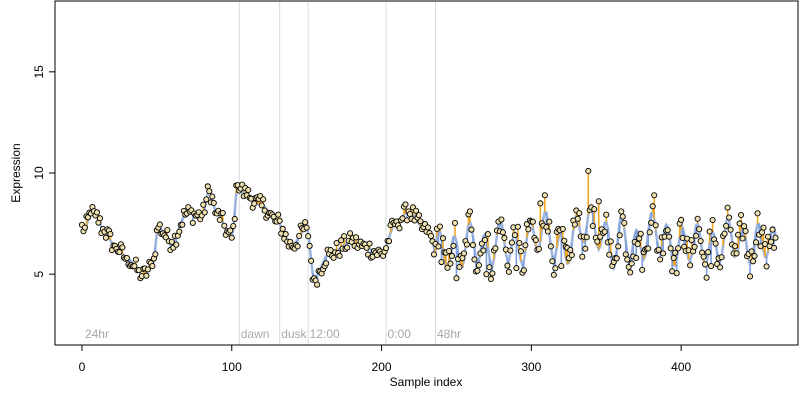  What do you see at coordinates (97, 334) in the screenshot?
I see `phase-label: 24hr` at bounding box center [97, 334].